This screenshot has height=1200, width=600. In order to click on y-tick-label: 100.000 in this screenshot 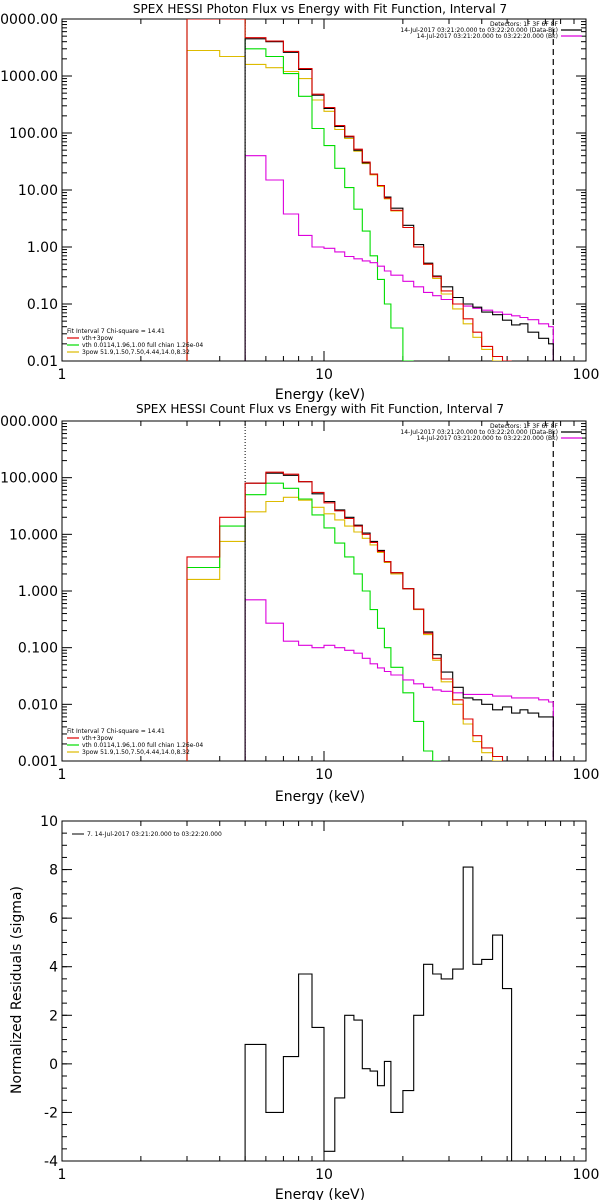, I will do `click(29, 479)`.